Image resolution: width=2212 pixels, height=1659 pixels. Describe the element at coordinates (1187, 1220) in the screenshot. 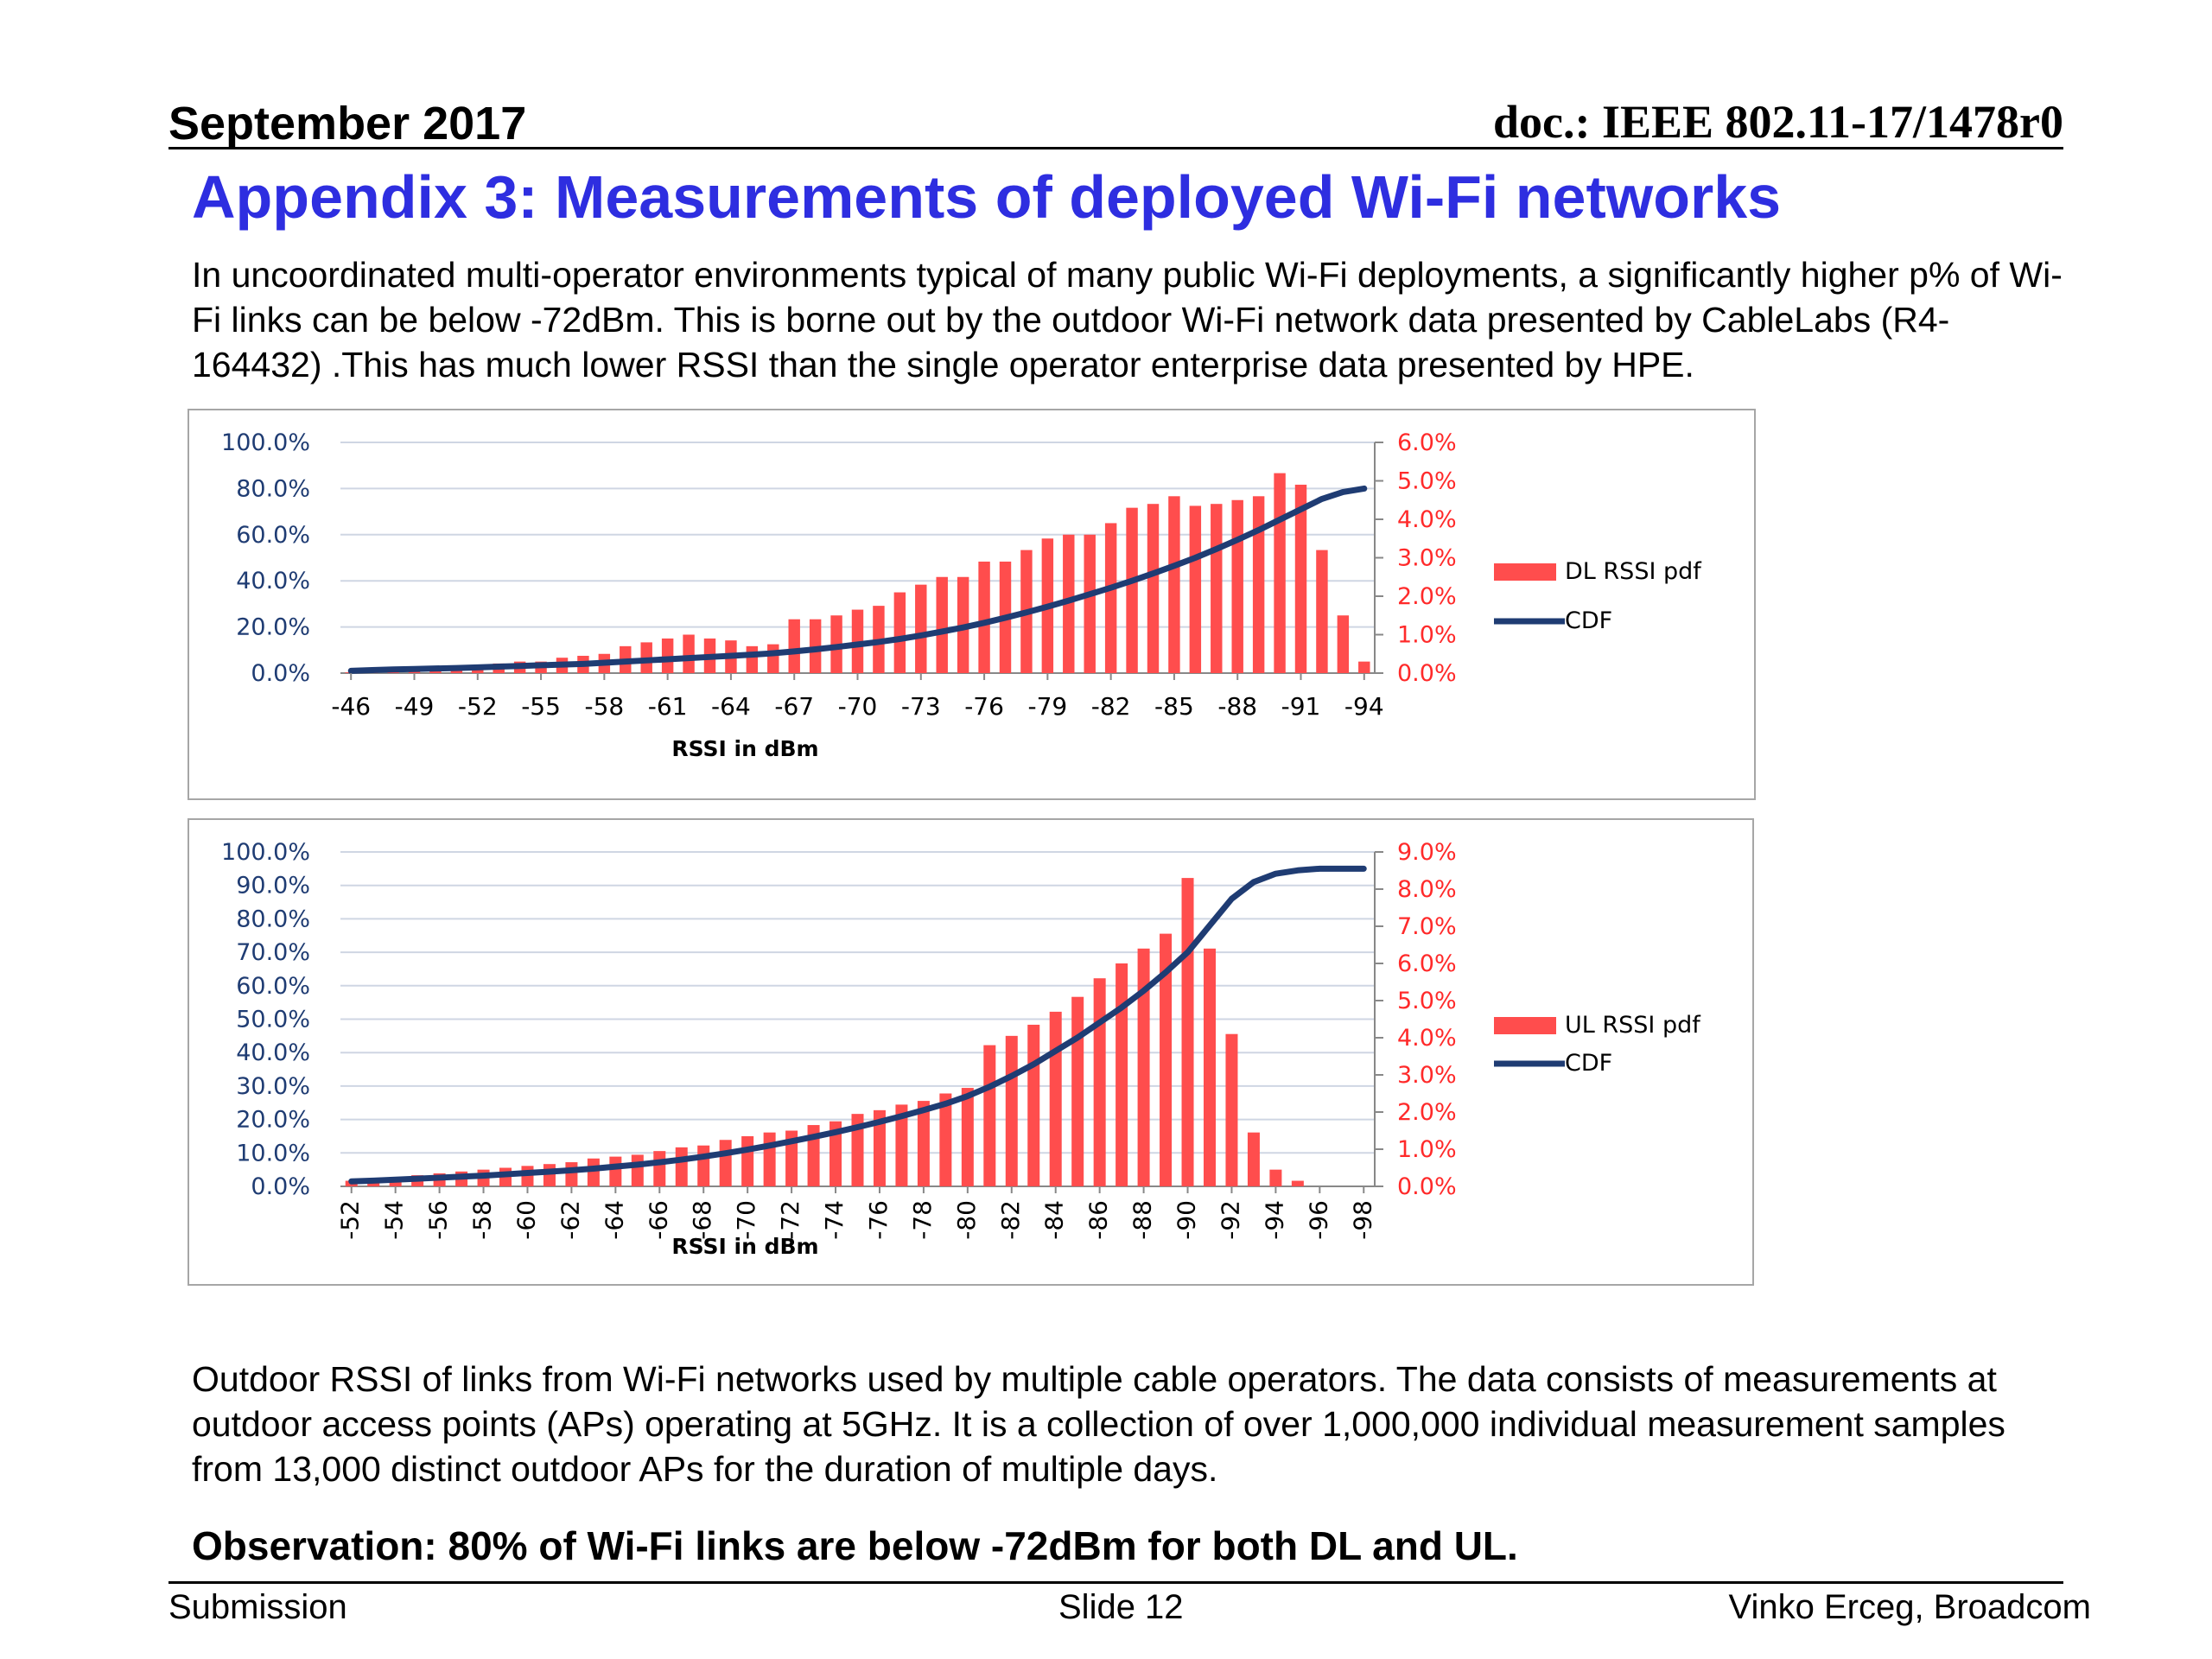

I see `x-tick-label: -90` at that location.